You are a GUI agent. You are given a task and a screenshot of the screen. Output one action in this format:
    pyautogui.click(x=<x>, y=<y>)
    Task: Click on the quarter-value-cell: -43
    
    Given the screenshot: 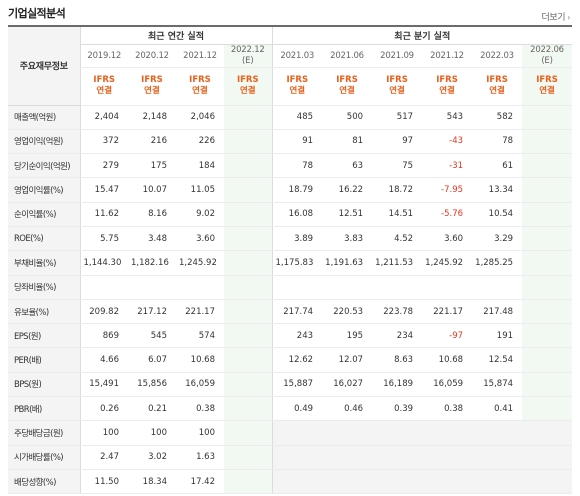 What is the action you would take?
    pyautogui.click(x=447, y=142)
    